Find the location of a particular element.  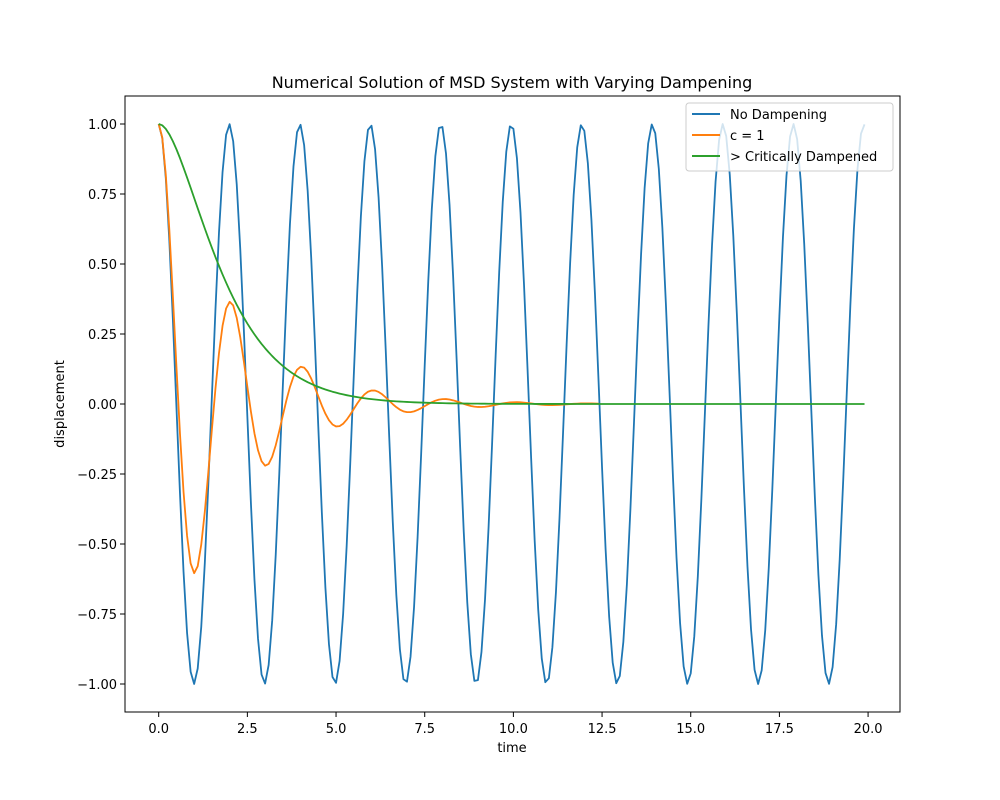

x-axis: 0.0 2.5 5.0 7.5 10.0 12.5 15.0 17.5 20.0 is located at coordinates (515, 724).